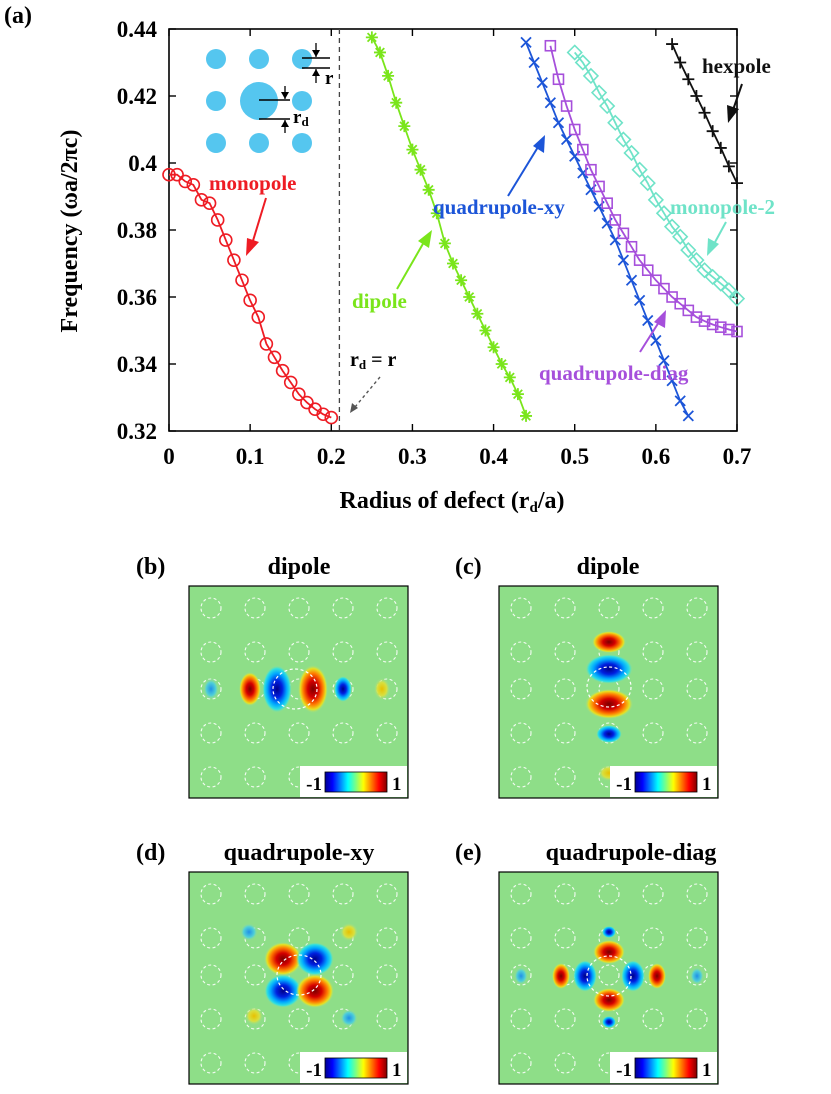 The width and height of the screenshot is (831, 1094). Describe the element at coordinates (373, 360) in the screenshot. I see `annotation-rd-equals-r: rd = r` at that location.